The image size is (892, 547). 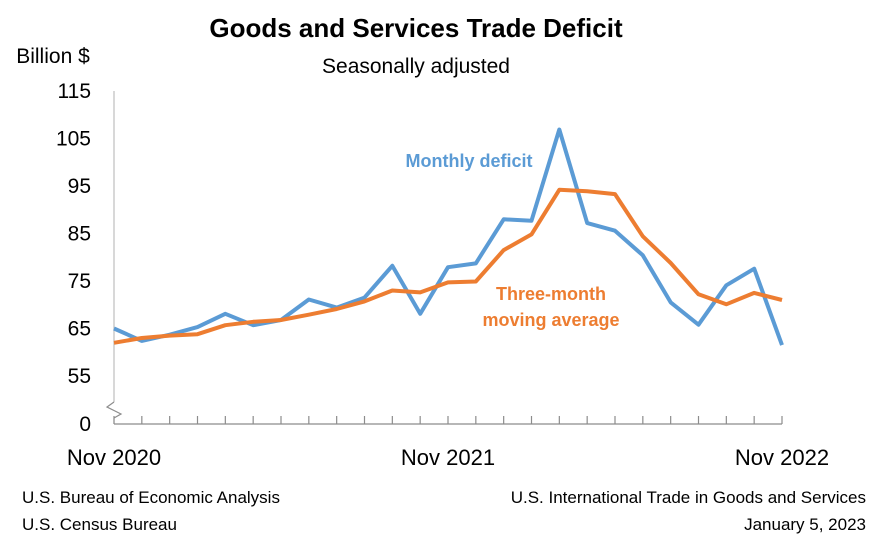 What do you see at coordinates (99, 524) in the screenshot?
I see `source-left-line2: U.S. Census Bureau` at bounding box center [99, 524].